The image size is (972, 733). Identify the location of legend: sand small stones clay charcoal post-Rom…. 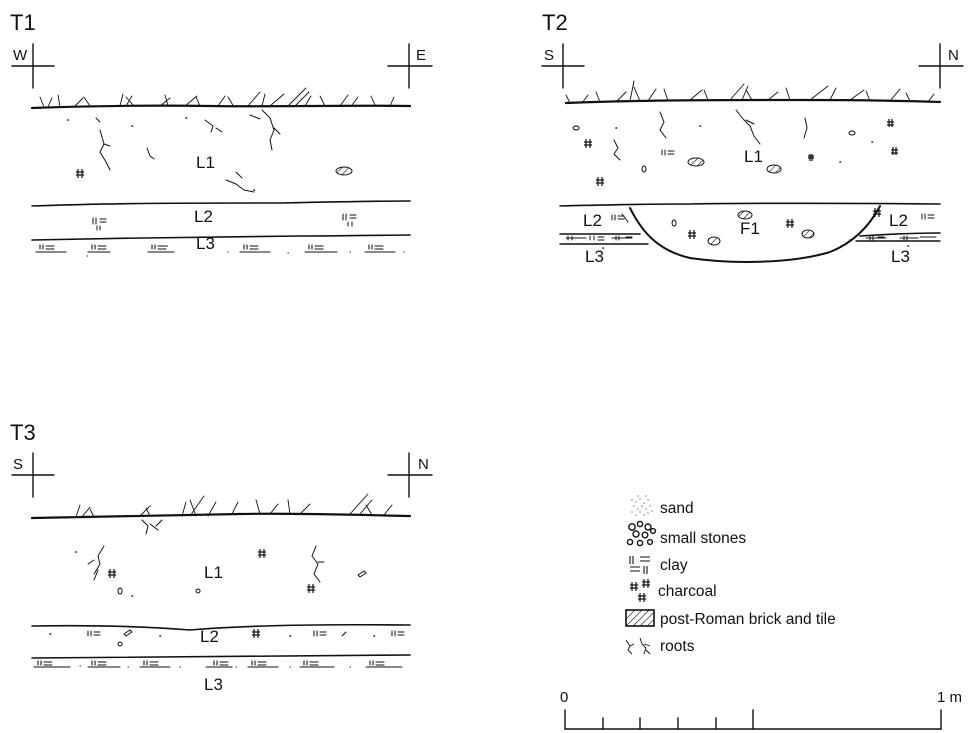
(730, 575).